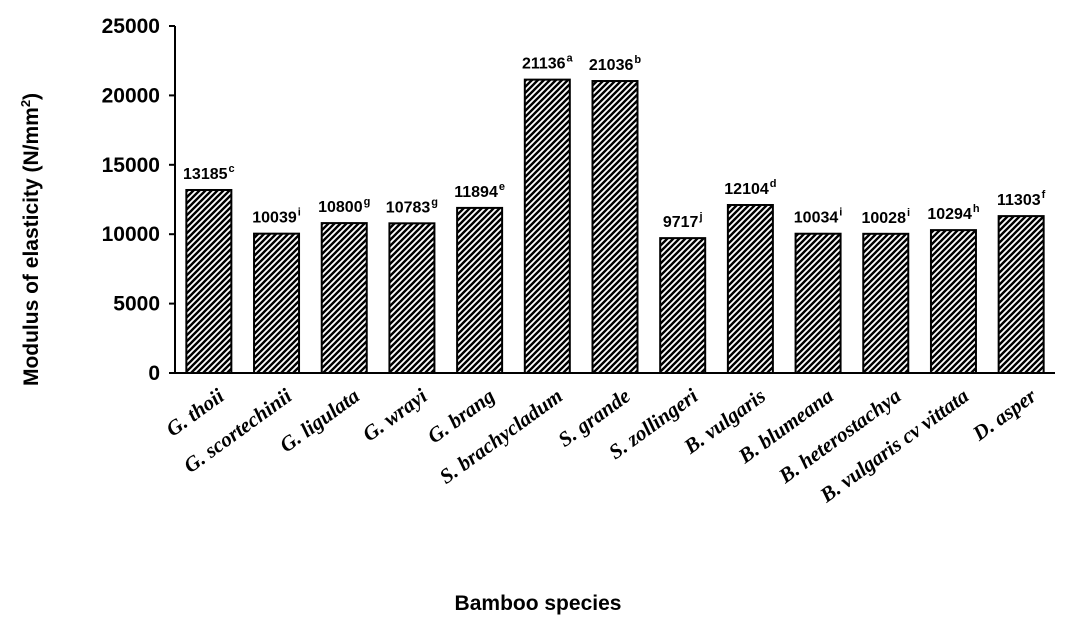 The width and height of the screenshot is (1078, 619). I want to click on y-tick-label: 25000, so click(131, 26).